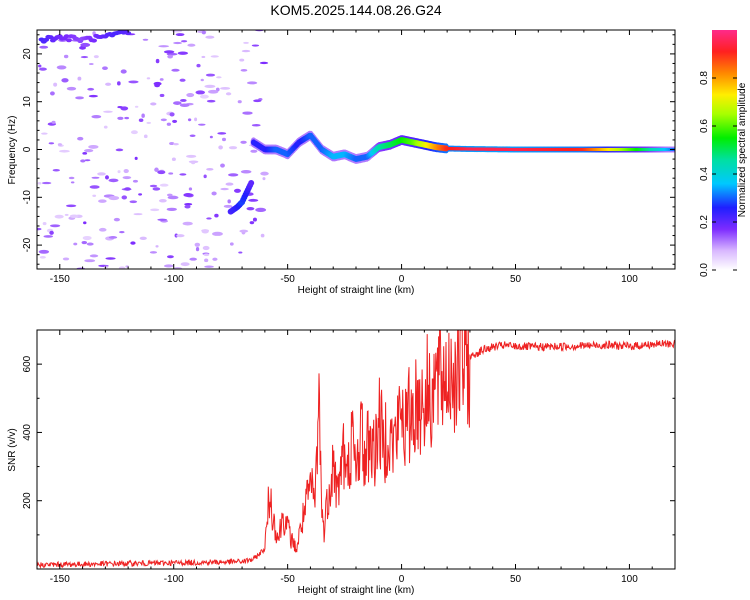 The width and height of the screenshot is (750, 600). What do you see at coordinates (27, 363) in the screenshot?
I see `y-tick-label: 600` at bounding box center [27, 363].